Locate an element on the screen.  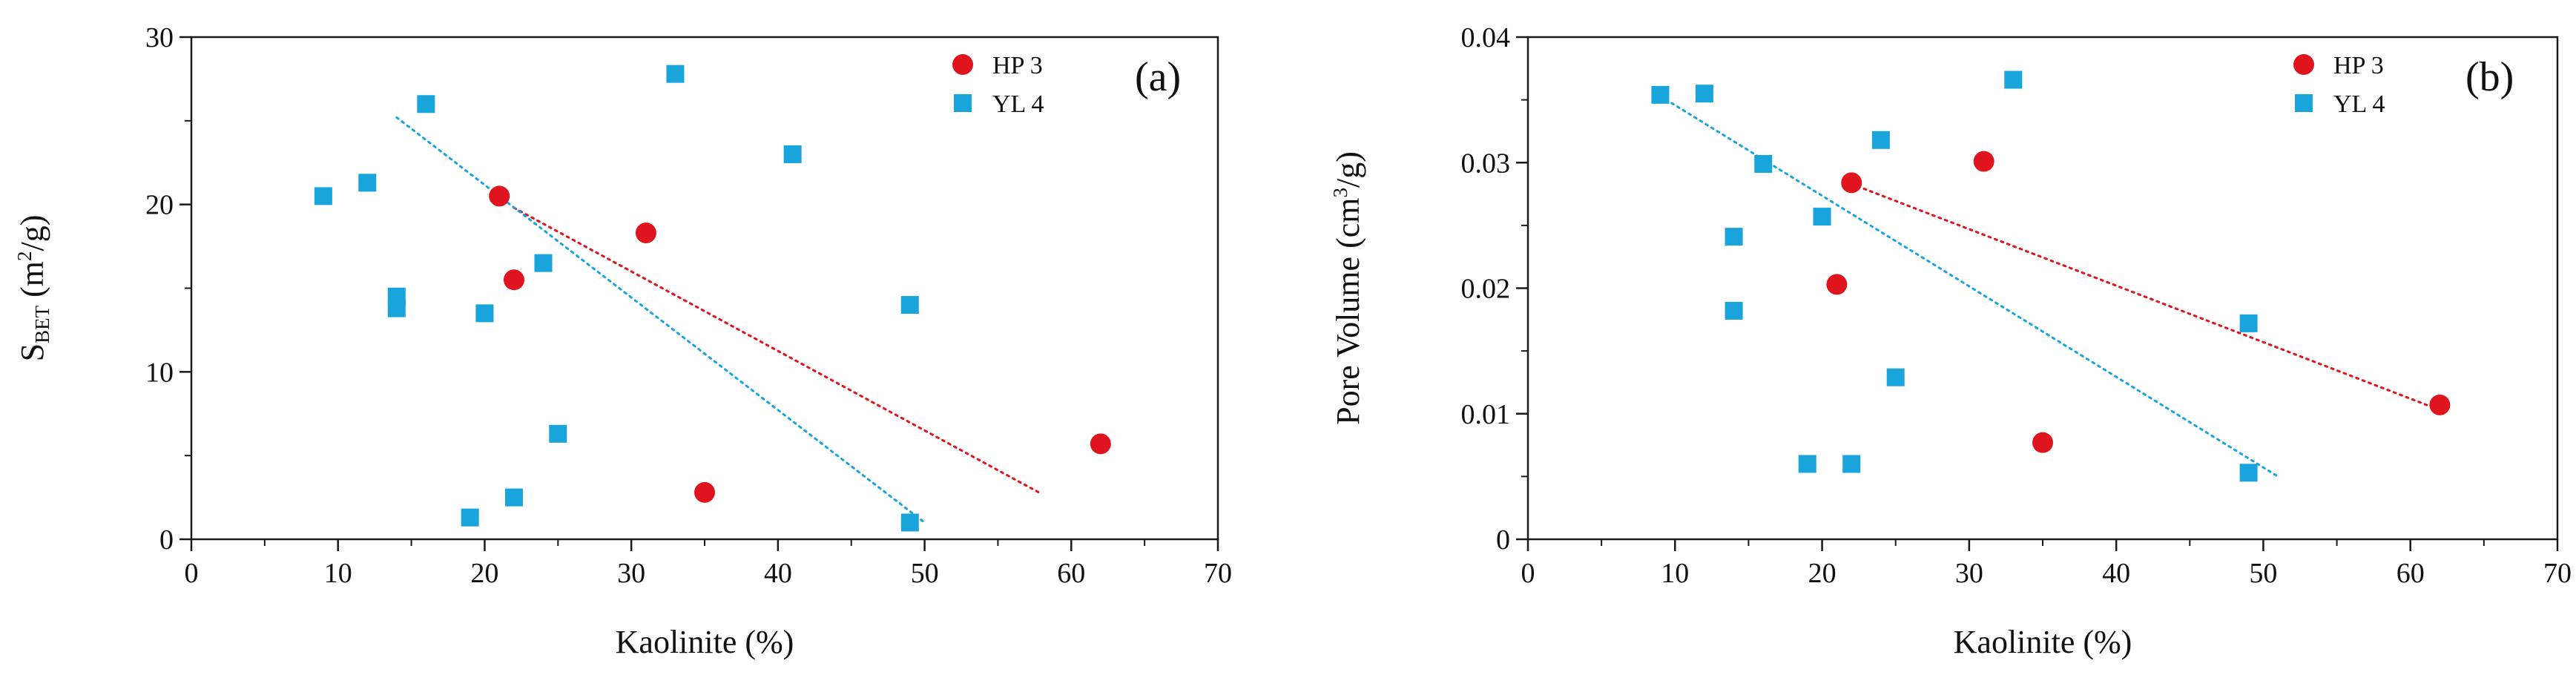
y-axis-label-subscript: BET is located at coordinates (42, 324).